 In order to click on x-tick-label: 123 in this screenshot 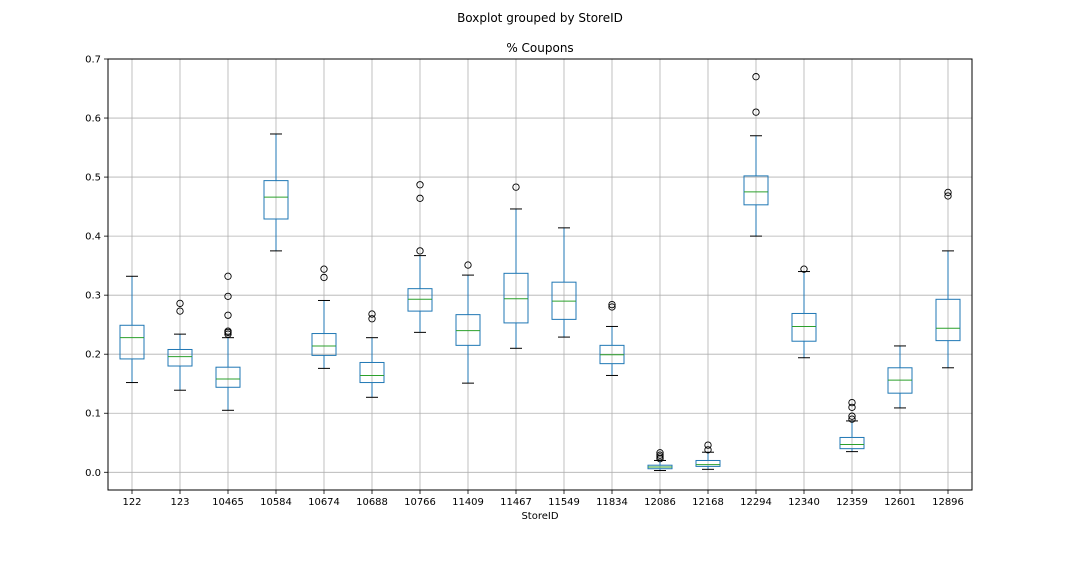, I will do `click(179, 502)`.